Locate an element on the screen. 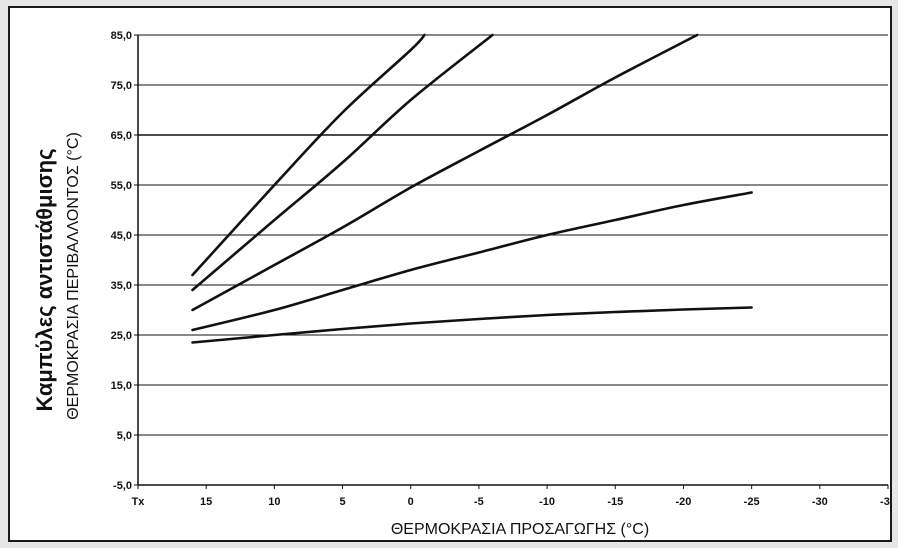  y-tick-label: 45,0 is located at coordinates (121, 236).